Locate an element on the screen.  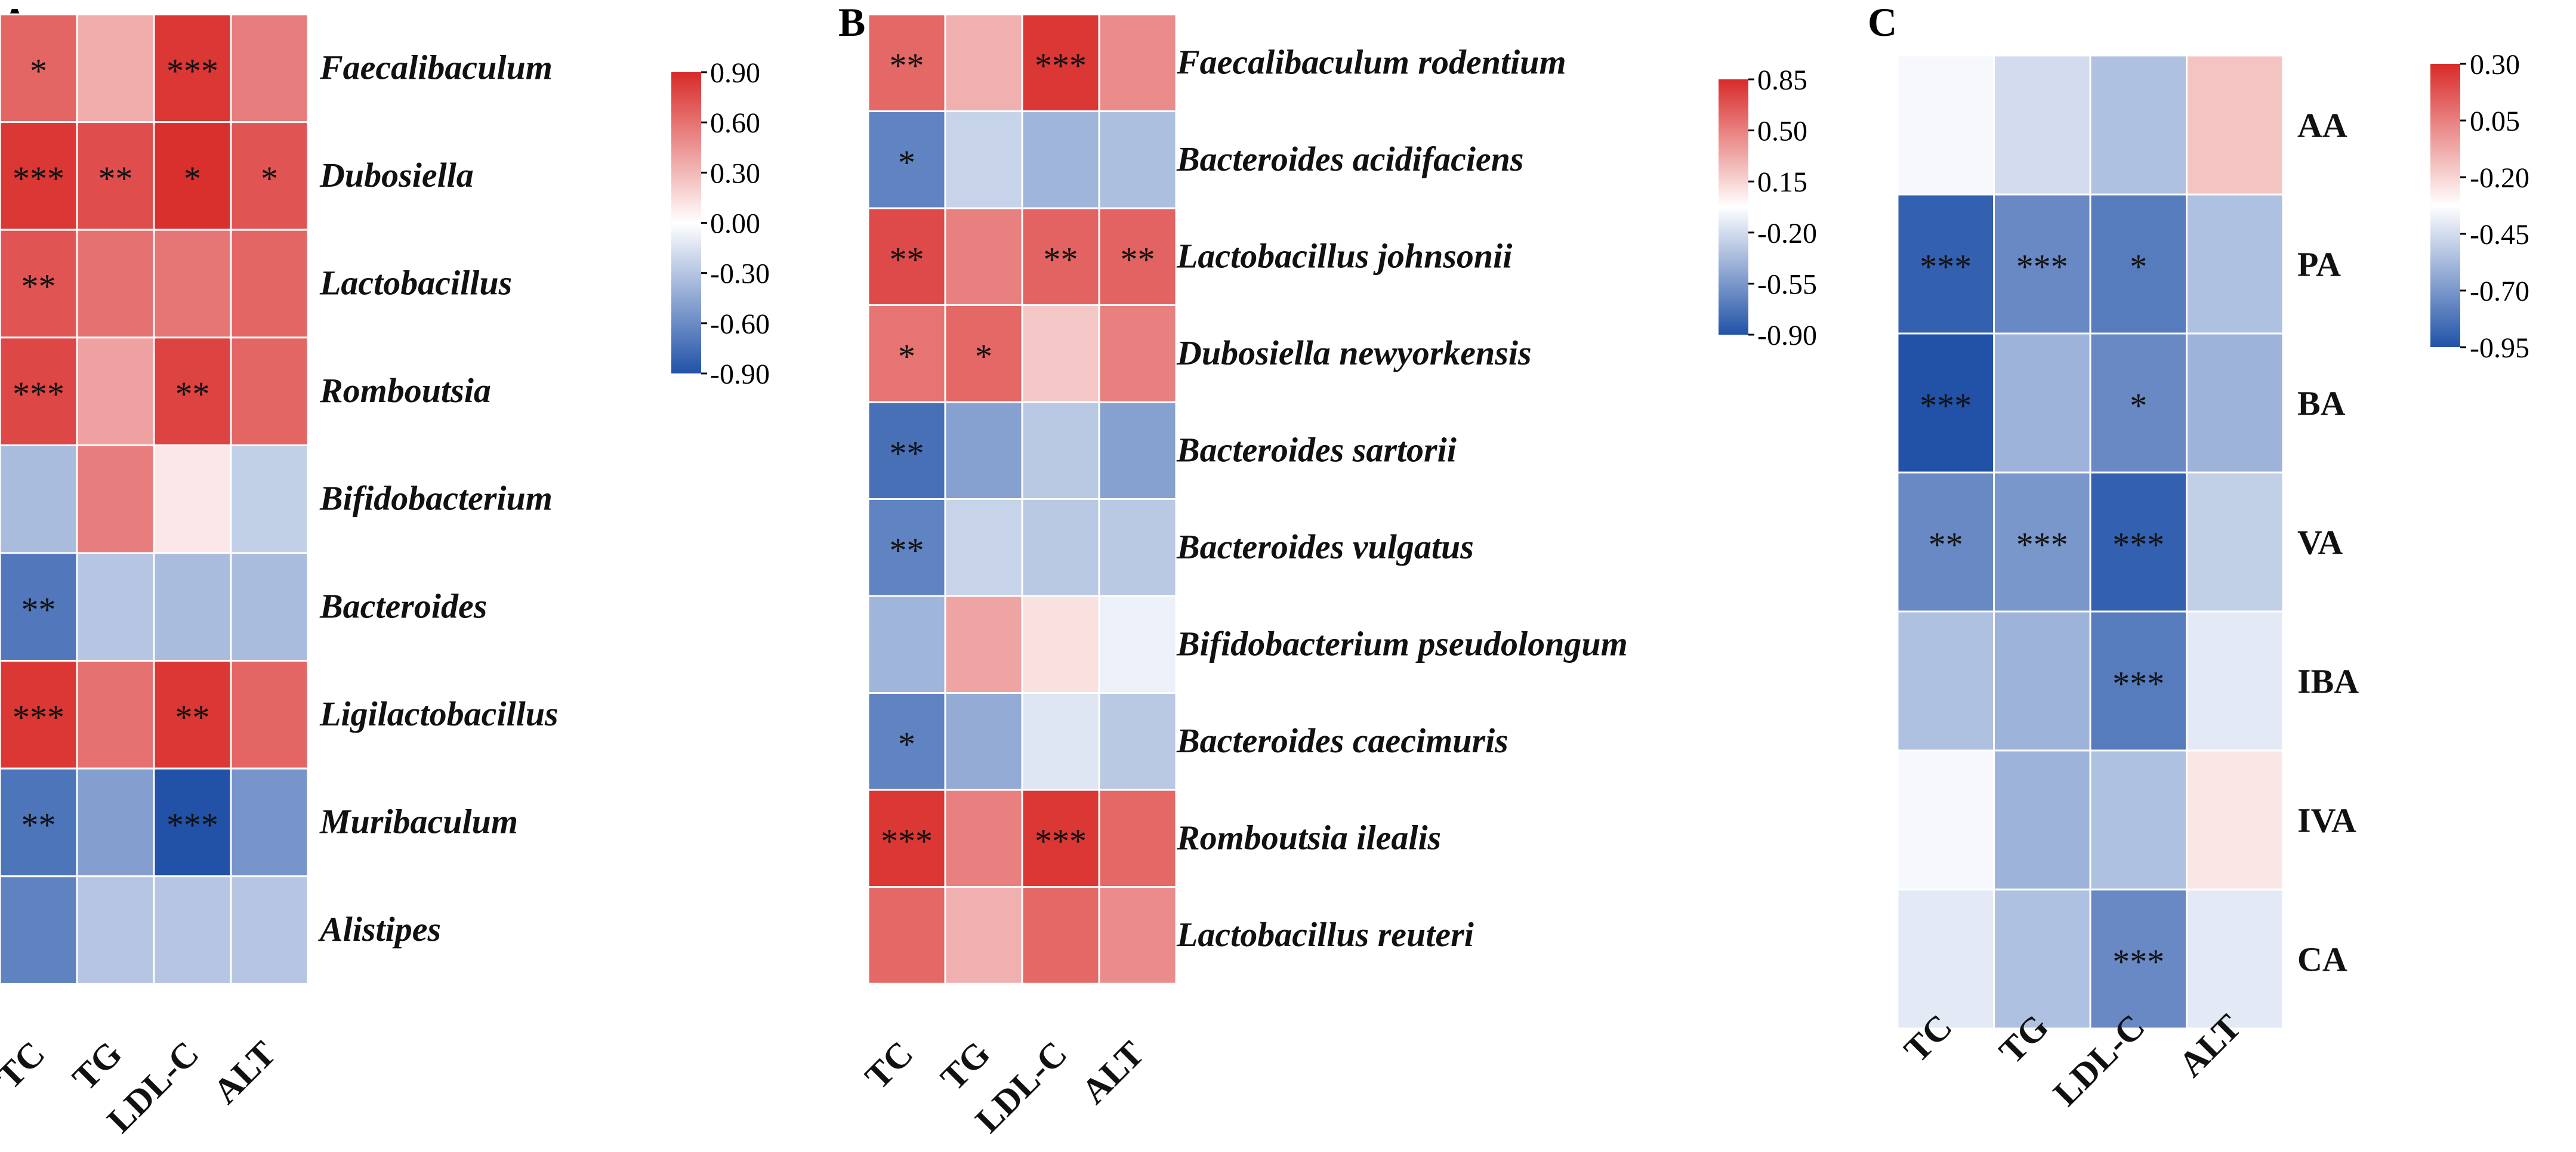
heatmap-cell-va-tg is located at coordinates (2042, 542).